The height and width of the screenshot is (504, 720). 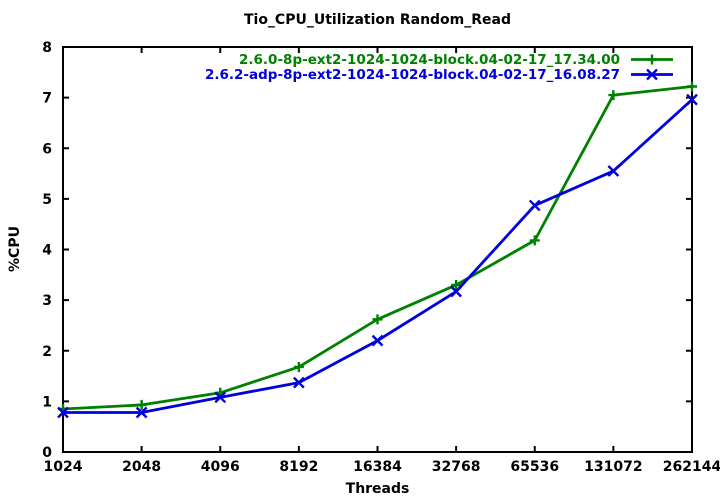 What do you see at coordinates (691, 467) in the screenshot?
I see `x-tick-label: 262144` at bounding box center [691, 467].